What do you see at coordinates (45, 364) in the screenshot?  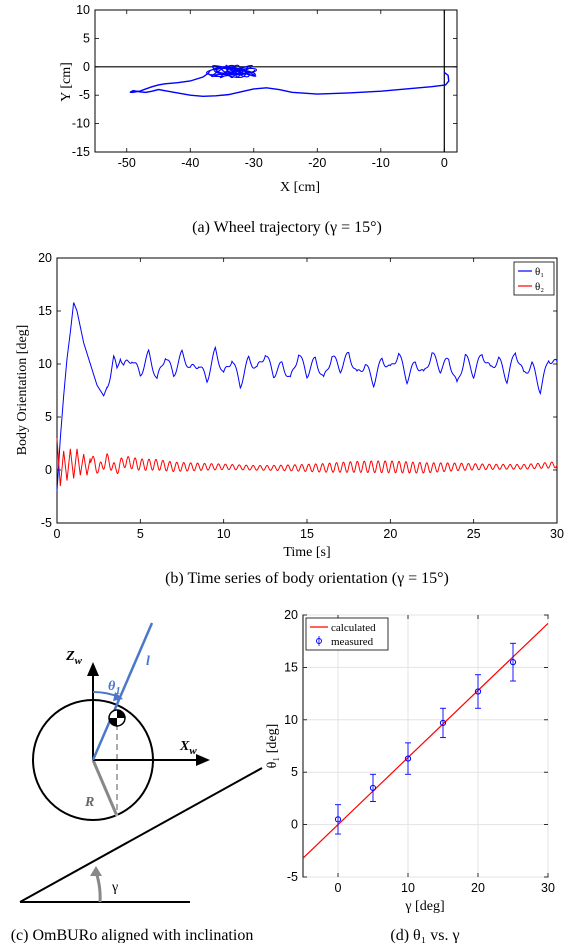 I see `chart-b-ytick-label: 10` at bounding box center [45, 364].